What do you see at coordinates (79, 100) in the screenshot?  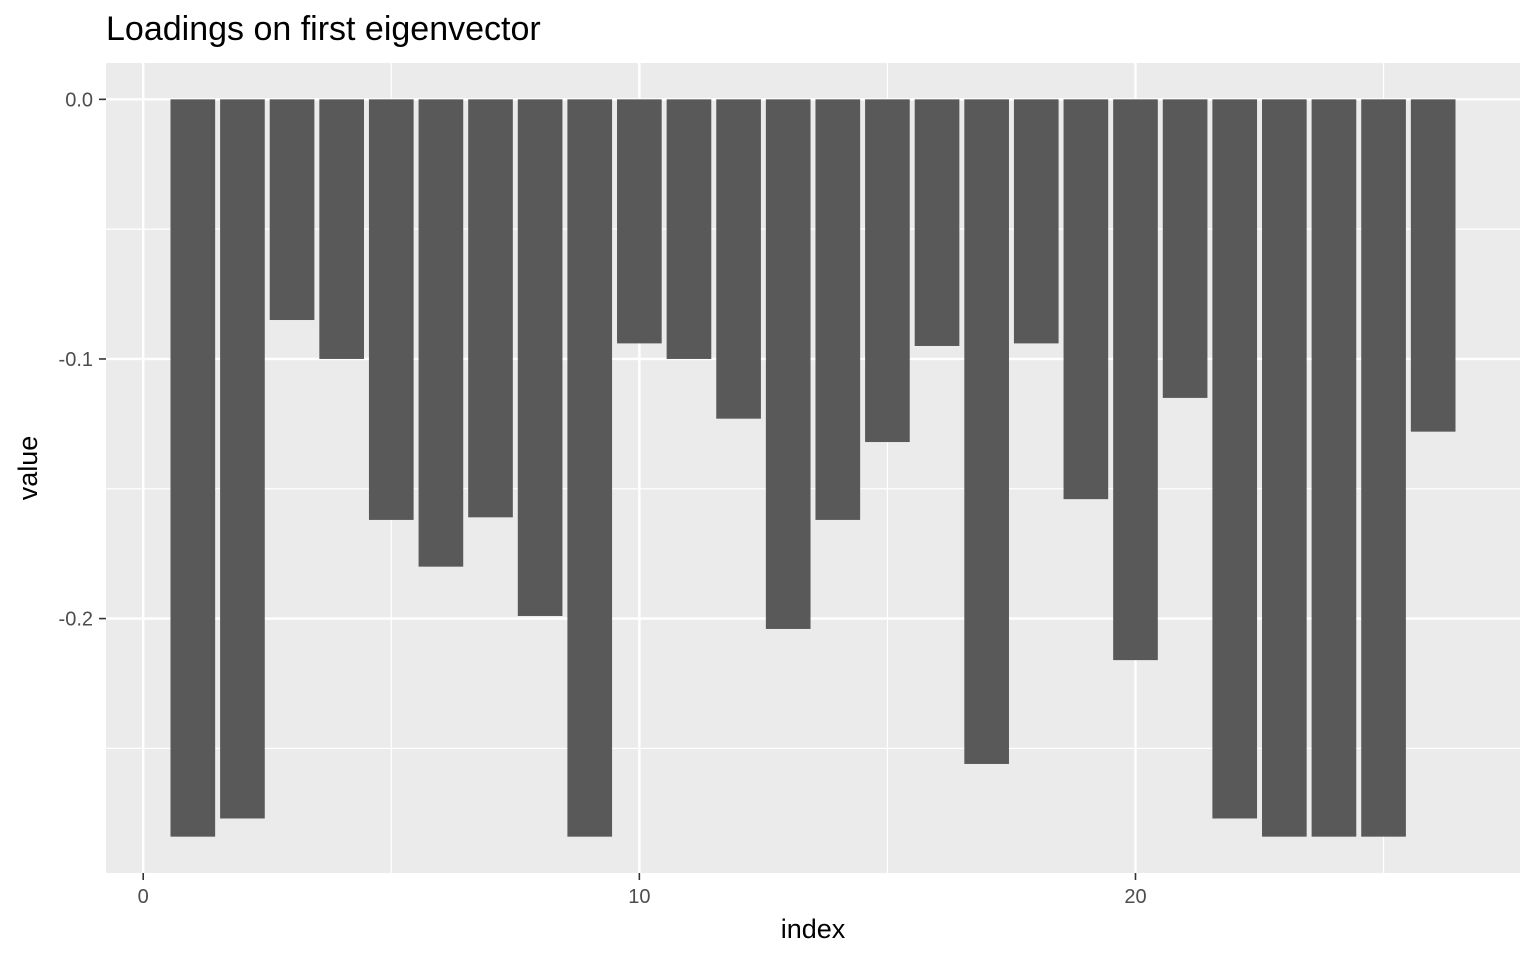 I see `y-tick-label: 0.0` at bounding box center [79, 100].